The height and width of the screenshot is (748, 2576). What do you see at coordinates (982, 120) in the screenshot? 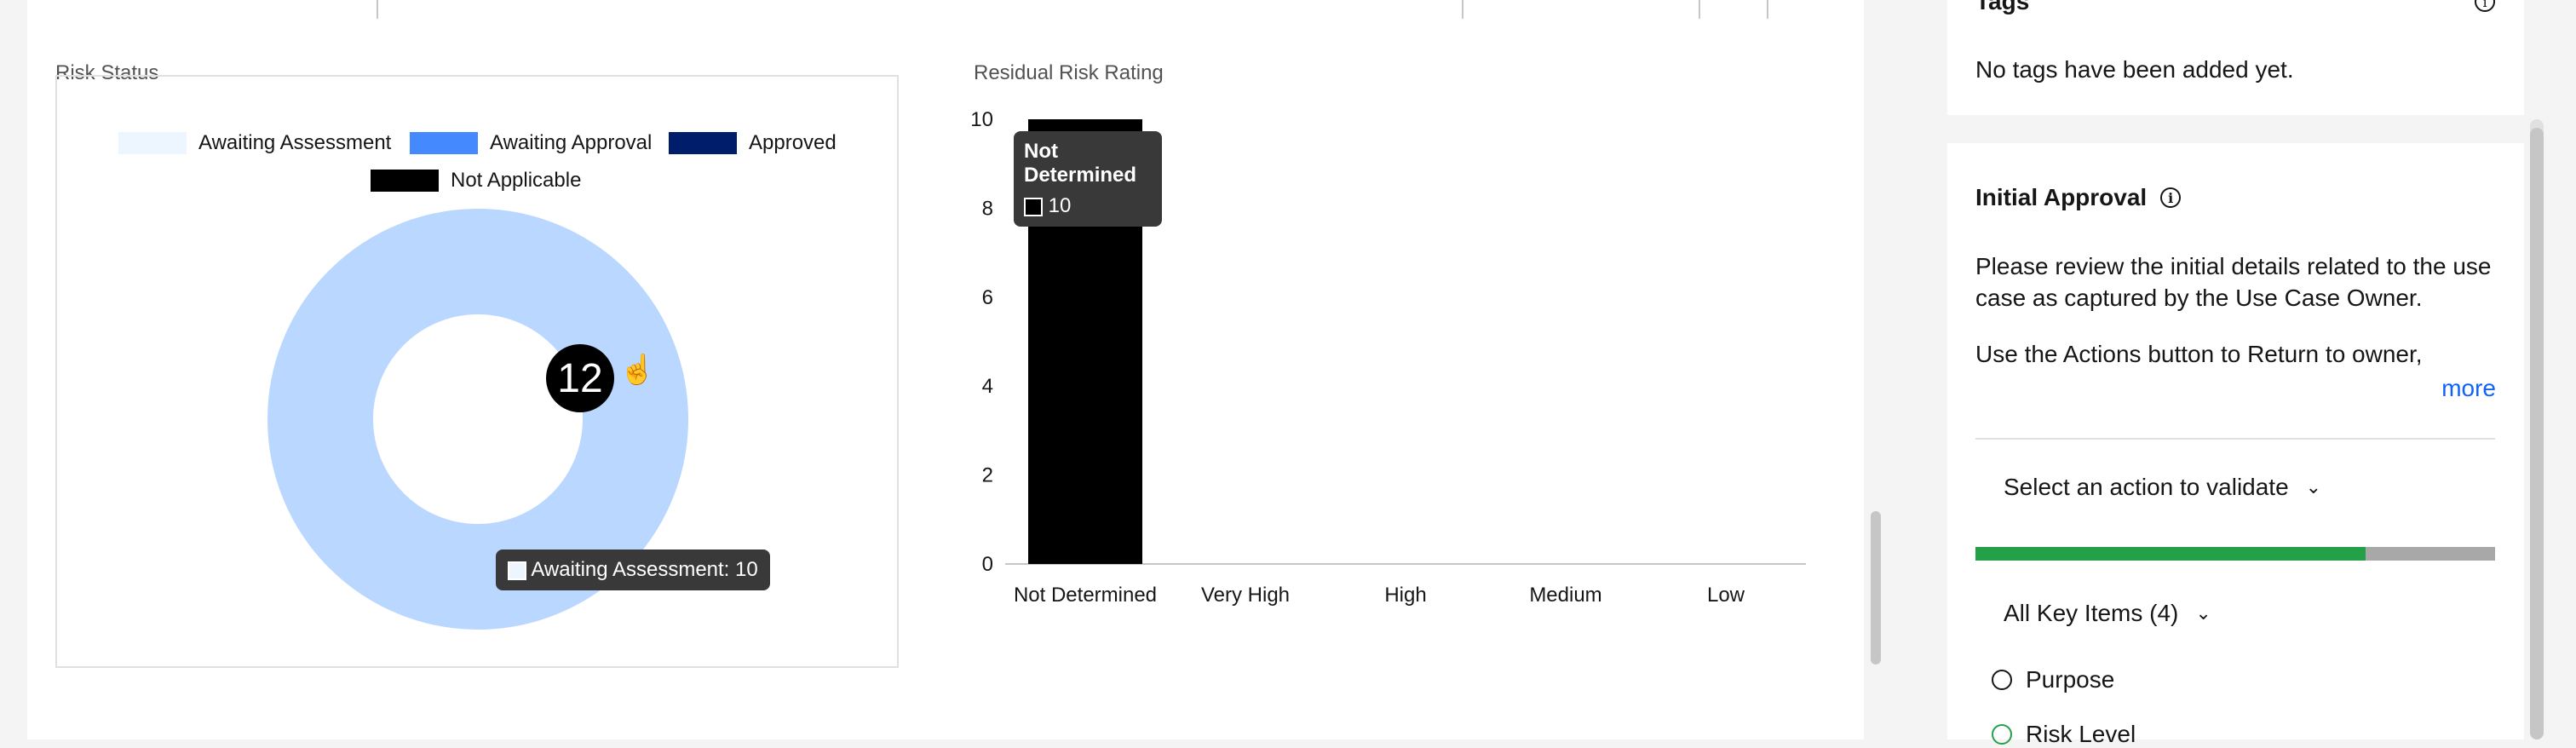
I see `y-tick-label: 10` at bounding box center [982, 120].